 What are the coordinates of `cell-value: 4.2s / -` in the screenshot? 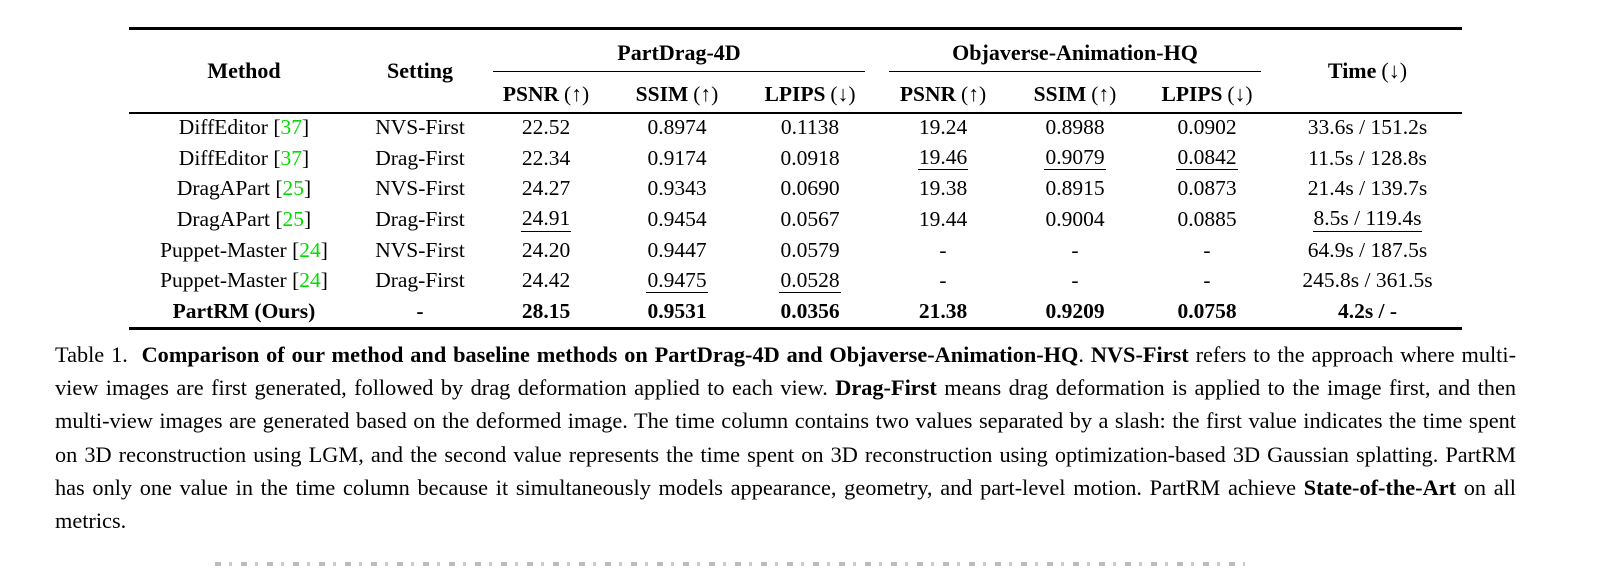 It's located at (1367, 311).